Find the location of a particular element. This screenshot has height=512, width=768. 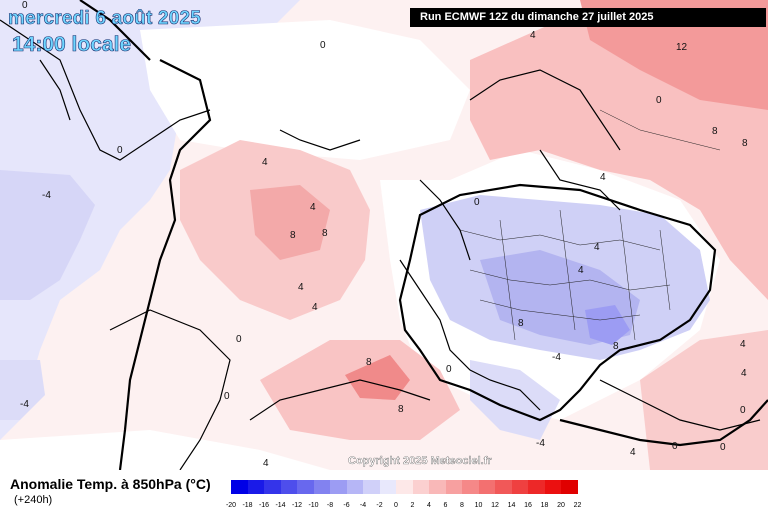

scale-tick-label: -8 is located at coordinates (330, 505).